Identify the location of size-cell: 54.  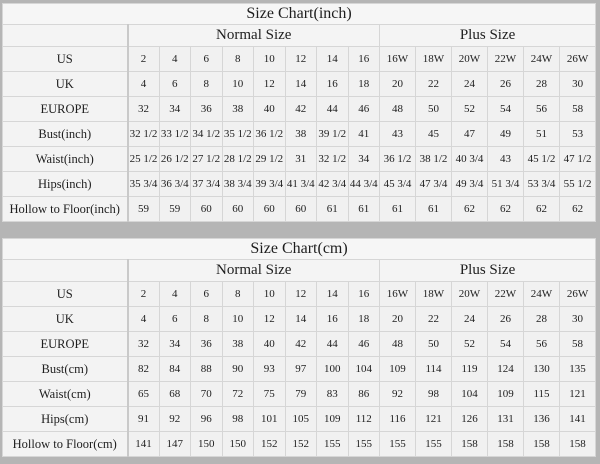
(505, 109).